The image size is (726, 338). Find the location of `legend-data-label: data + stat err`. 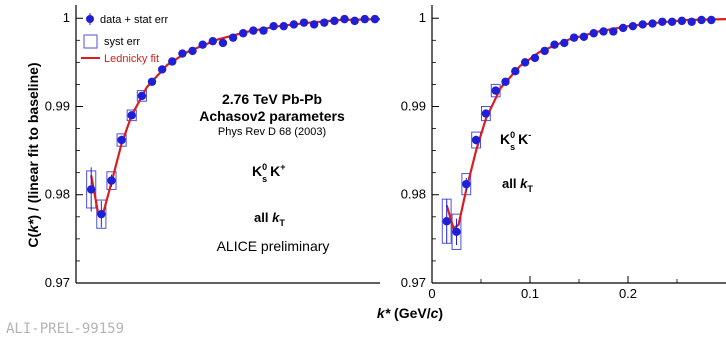

legend-data-label: data + stat err is located at coordinates (134, 20).